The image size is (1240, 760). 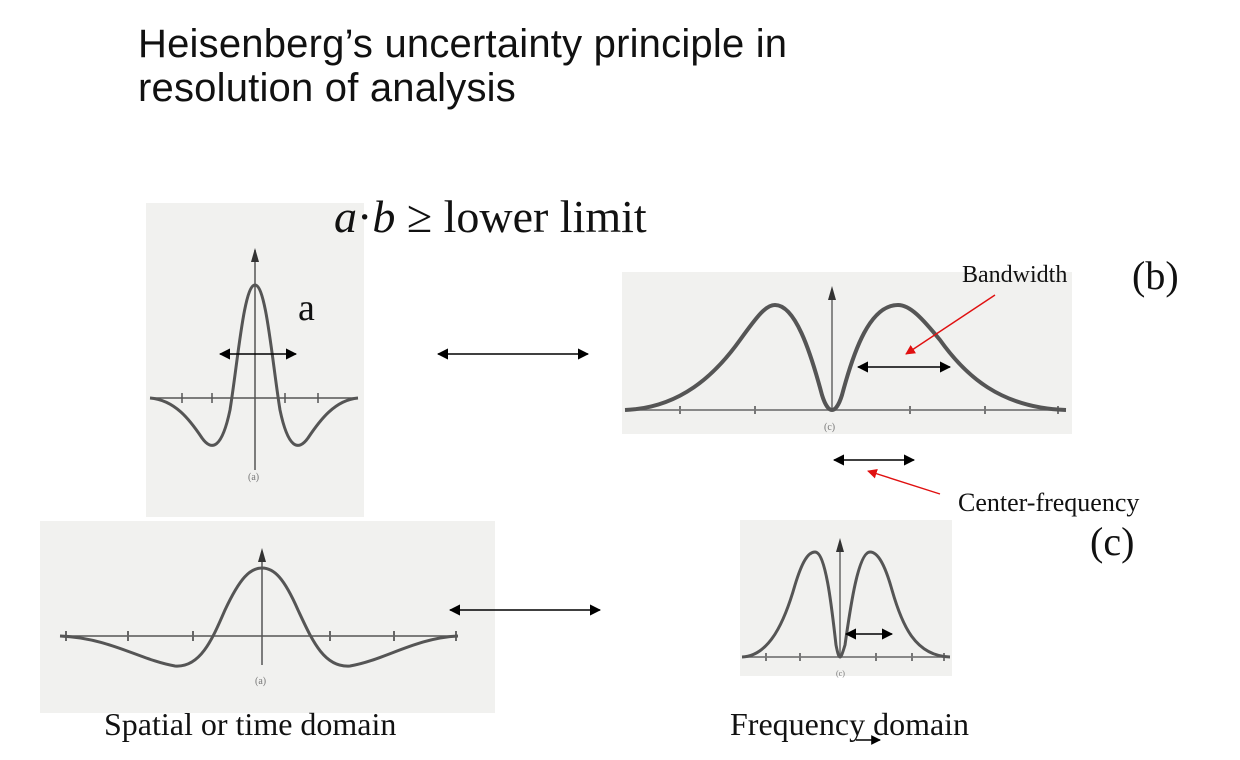 I want to click on figure-panel-spatial-wide, so click(x=267, y=617).